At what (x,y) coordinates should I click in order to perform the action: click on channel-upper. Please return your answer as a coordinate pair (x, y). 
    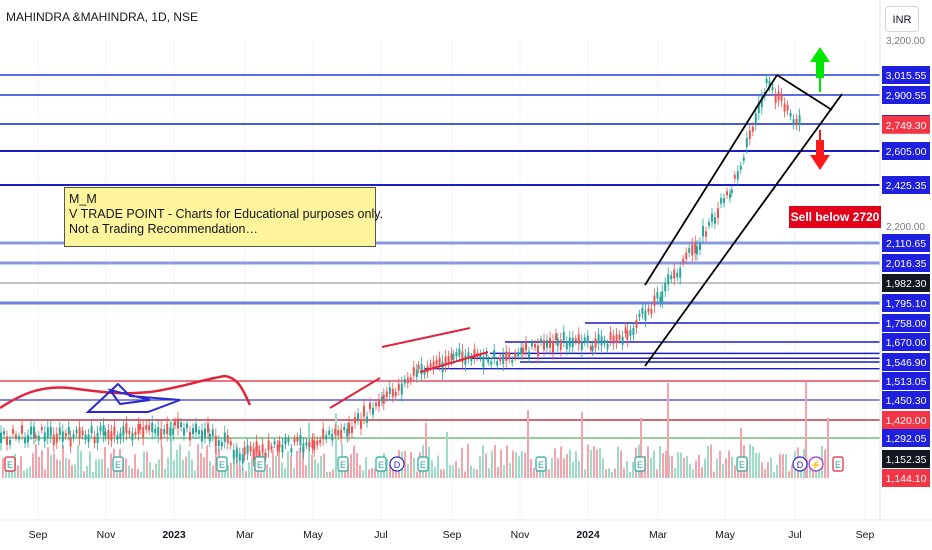
    Looking at the image, I should click on (711, 180).